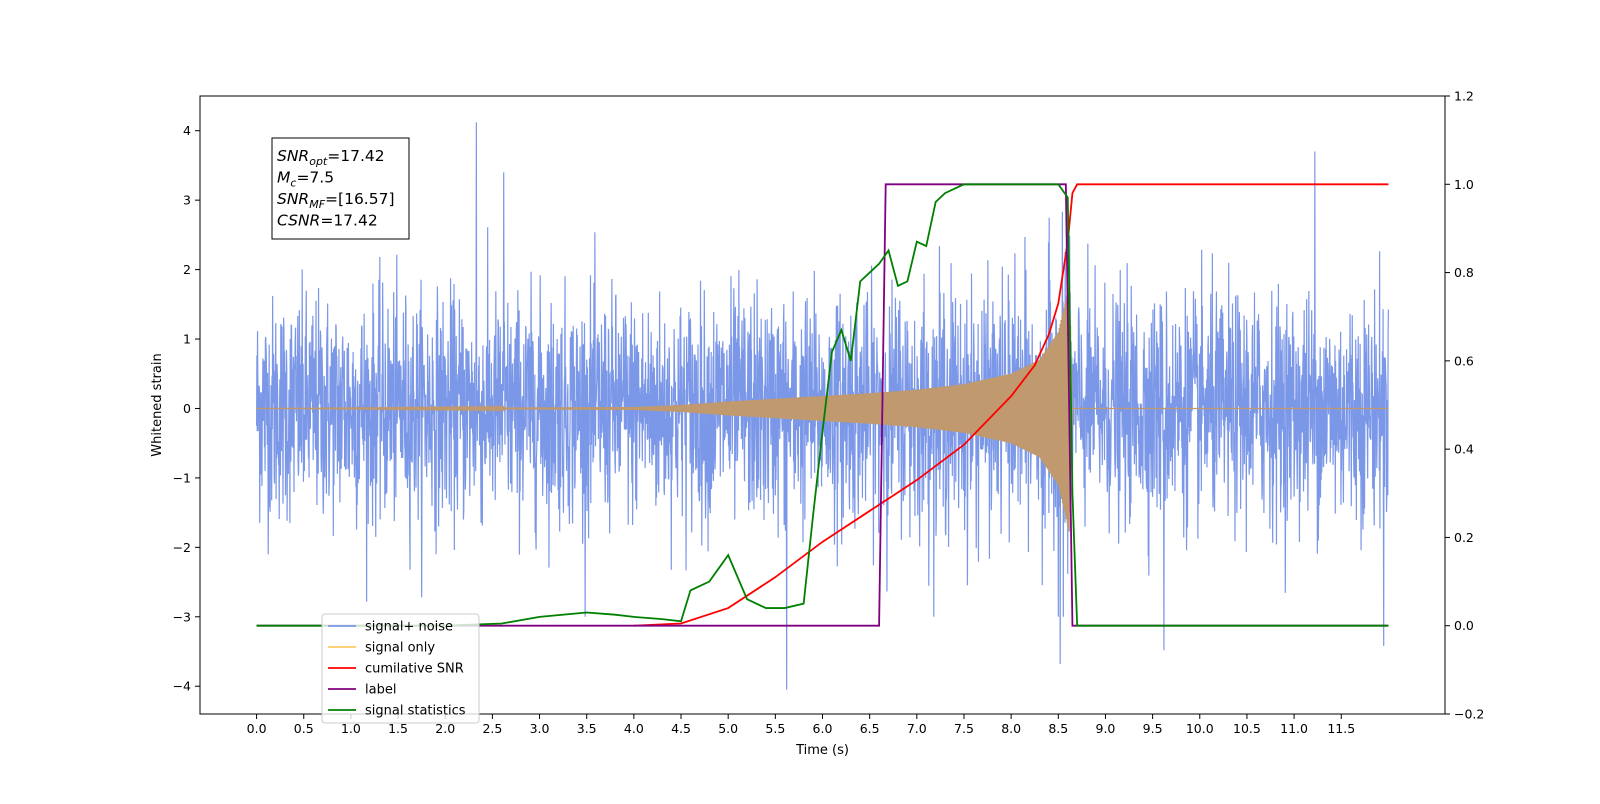 The height and width of the screenshot is (804, 1600). What do you see at coordinates (823, 728) in the screenshot?
I see `x-tick-label: 6.0` at bounding box center [823, 728].